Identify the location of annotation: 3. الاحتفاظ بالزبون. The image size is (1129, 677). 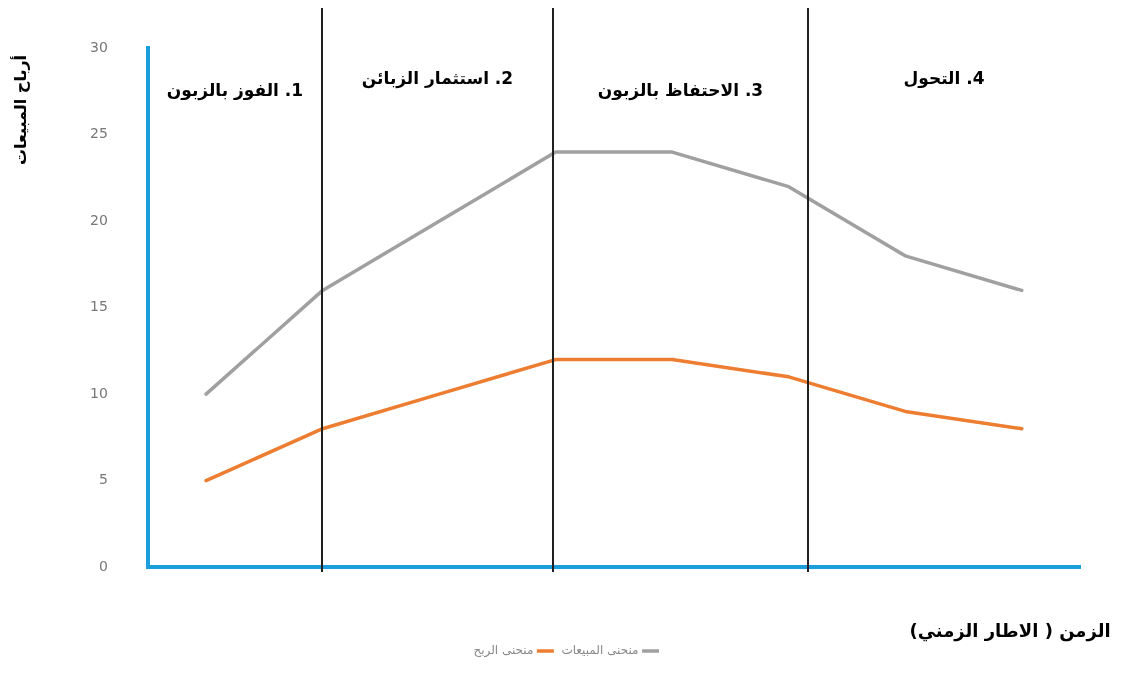
(680, 91).